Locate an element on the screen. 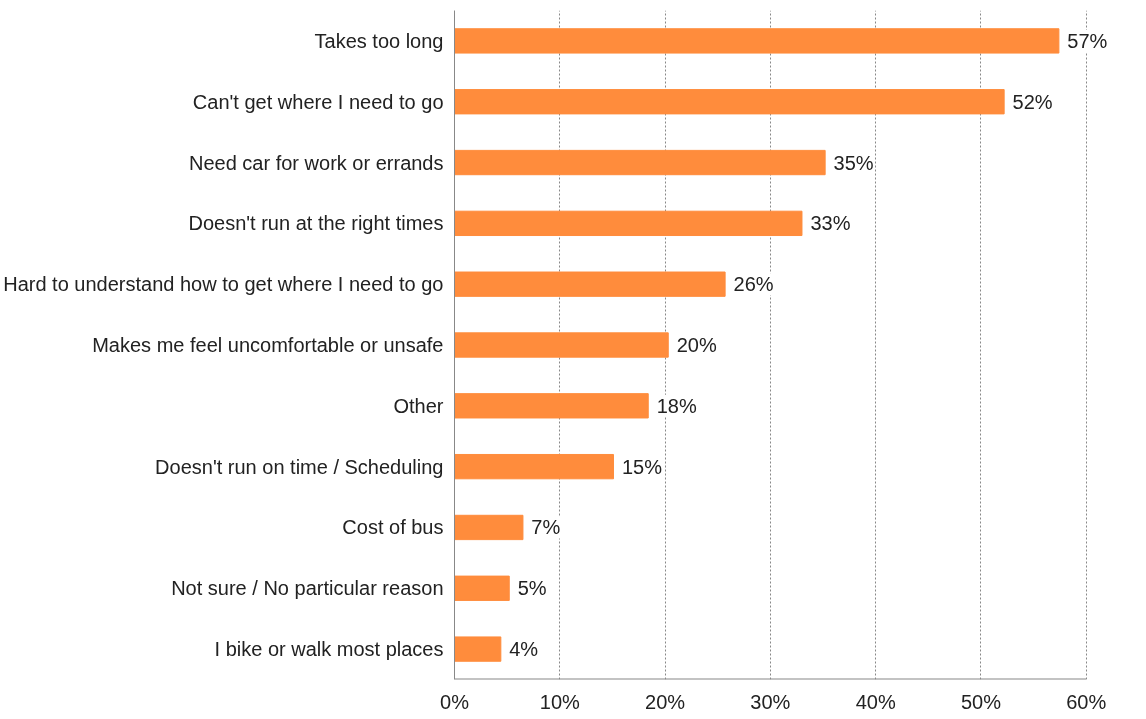 This screenshot has width=1146, height=719. y-tick-label: Makes me feel uncomfortable or unsafe is located at coordinates (268, 345).